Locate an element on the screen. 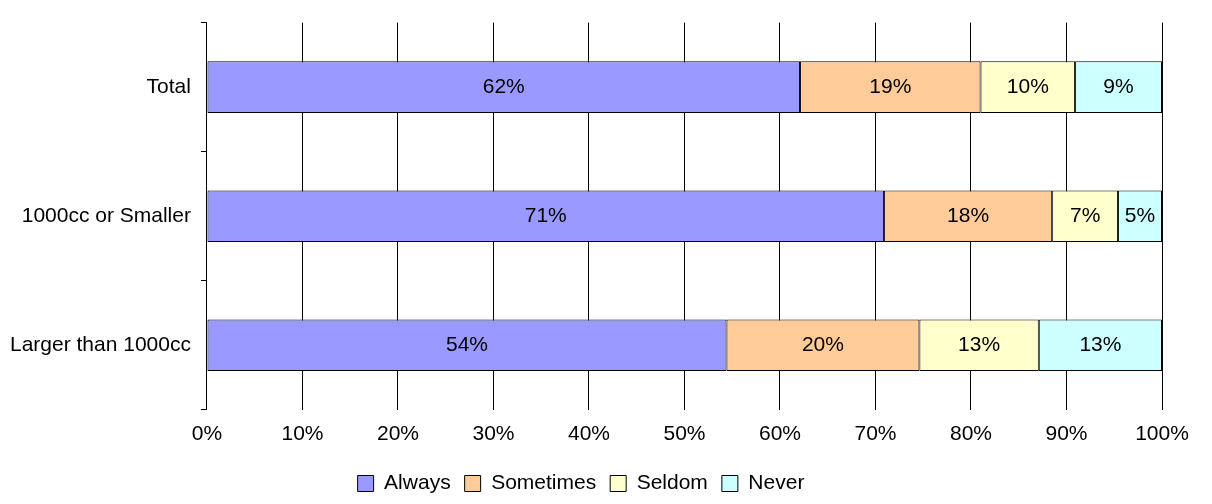 The image size is (1212, 504). y-tick-label: Larger than 1000cc is located at coordinates (100, 344).